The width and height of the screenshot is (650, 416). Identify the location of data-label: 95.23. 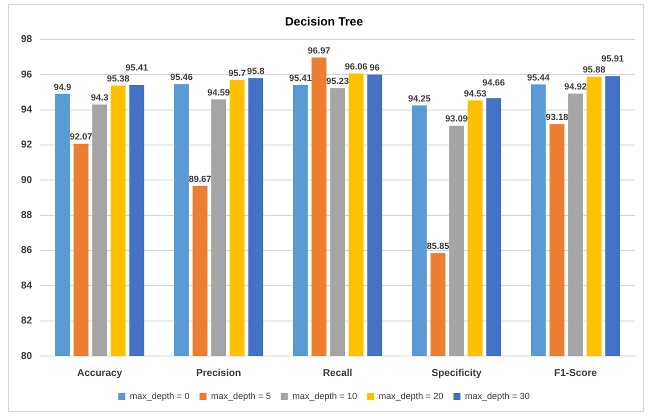
(337, 81).